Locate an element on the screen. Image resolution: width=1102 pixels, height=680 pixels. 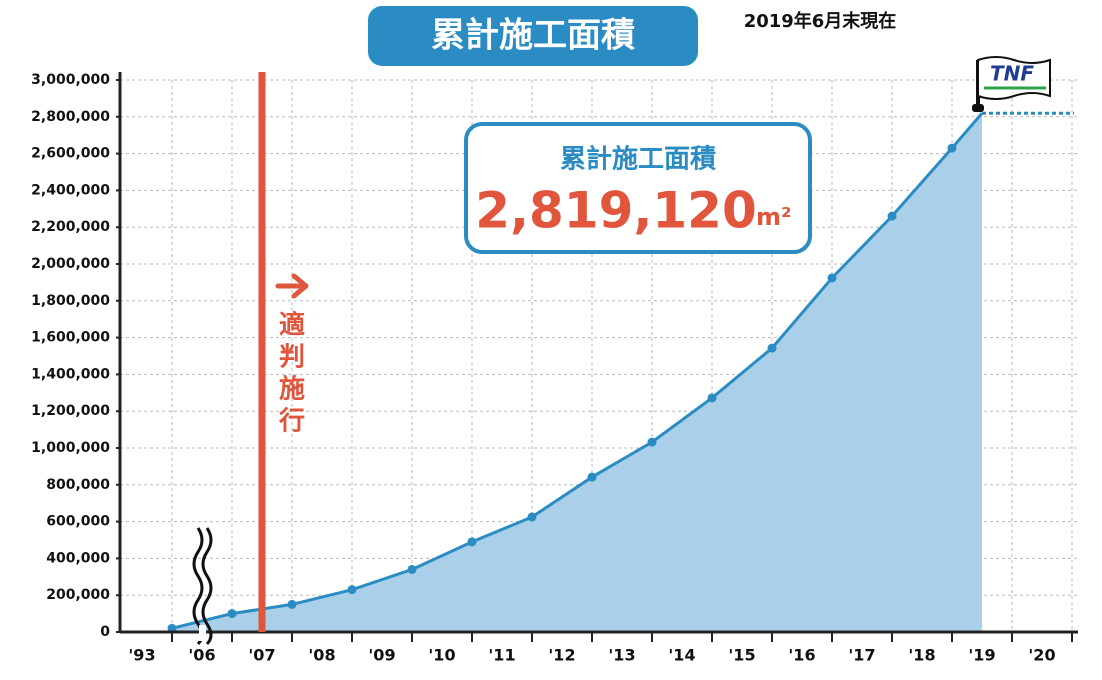
x-tick-label: '13 is located at coordinates (621, 655).